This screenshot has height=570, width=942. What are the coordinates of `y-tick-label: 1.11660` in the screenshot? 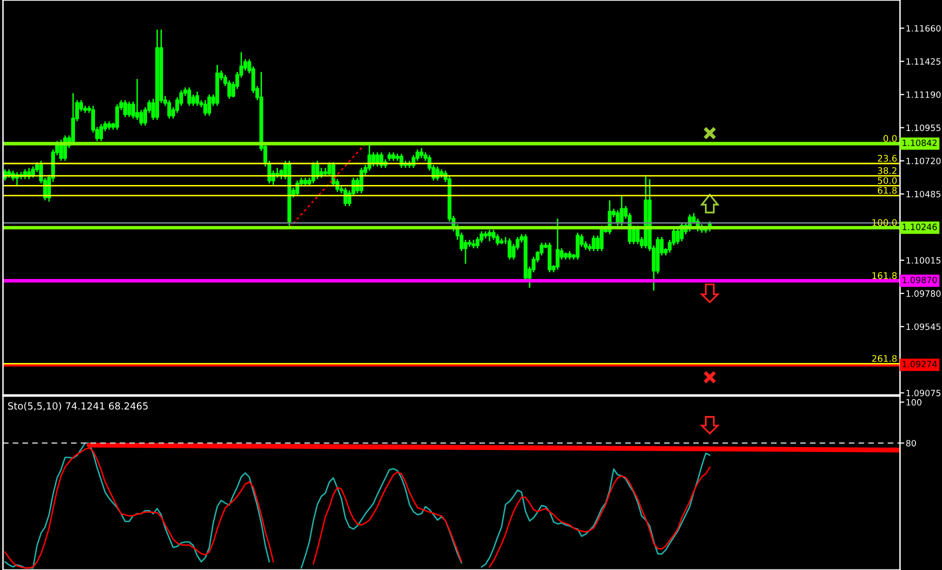 It's located at (923, 28).